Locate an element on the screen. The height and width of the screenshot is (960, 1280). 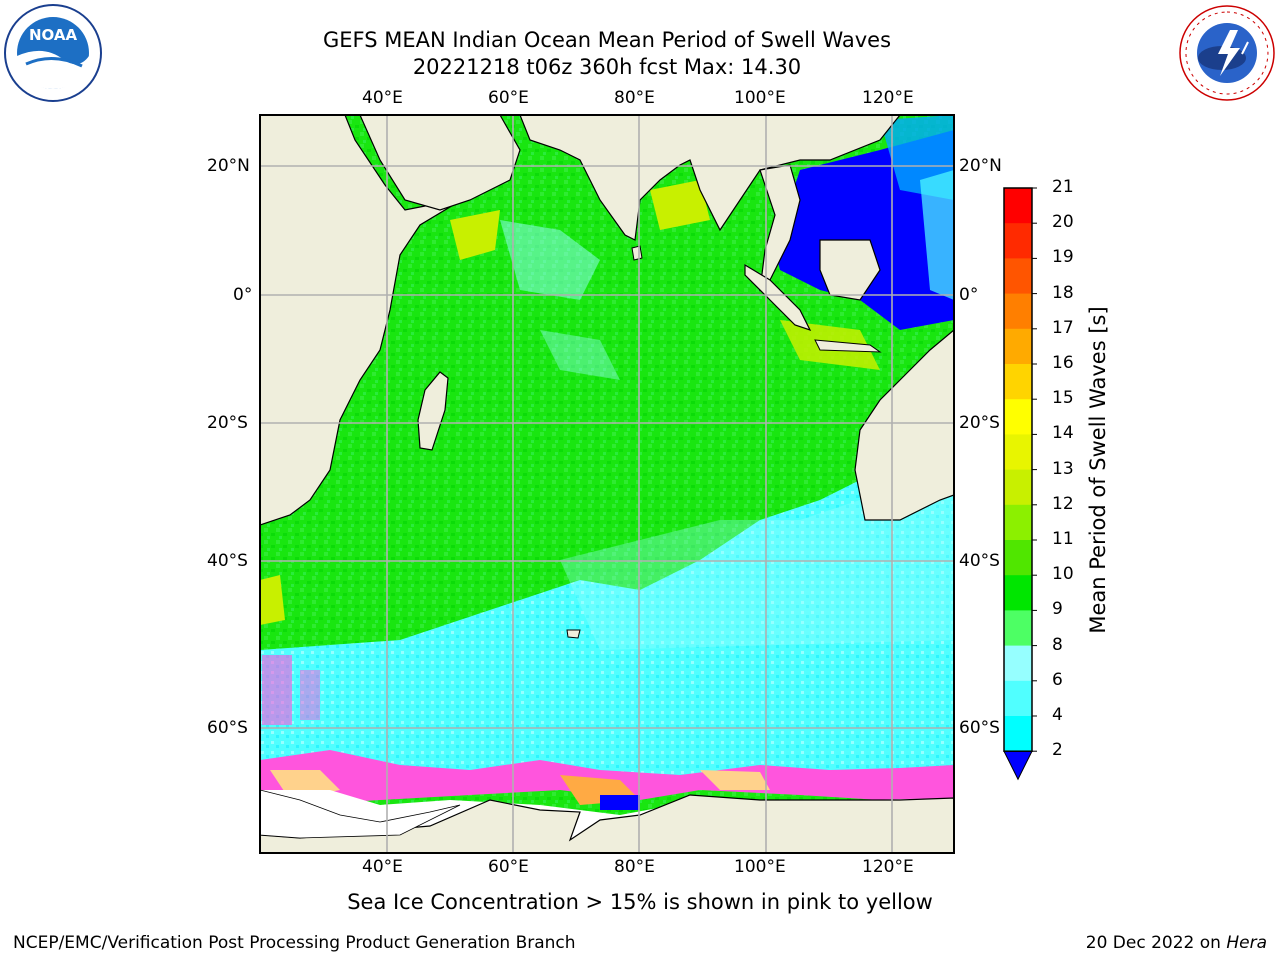
colorbar-tick-label: 21 is located at coordinates (1063, 187).